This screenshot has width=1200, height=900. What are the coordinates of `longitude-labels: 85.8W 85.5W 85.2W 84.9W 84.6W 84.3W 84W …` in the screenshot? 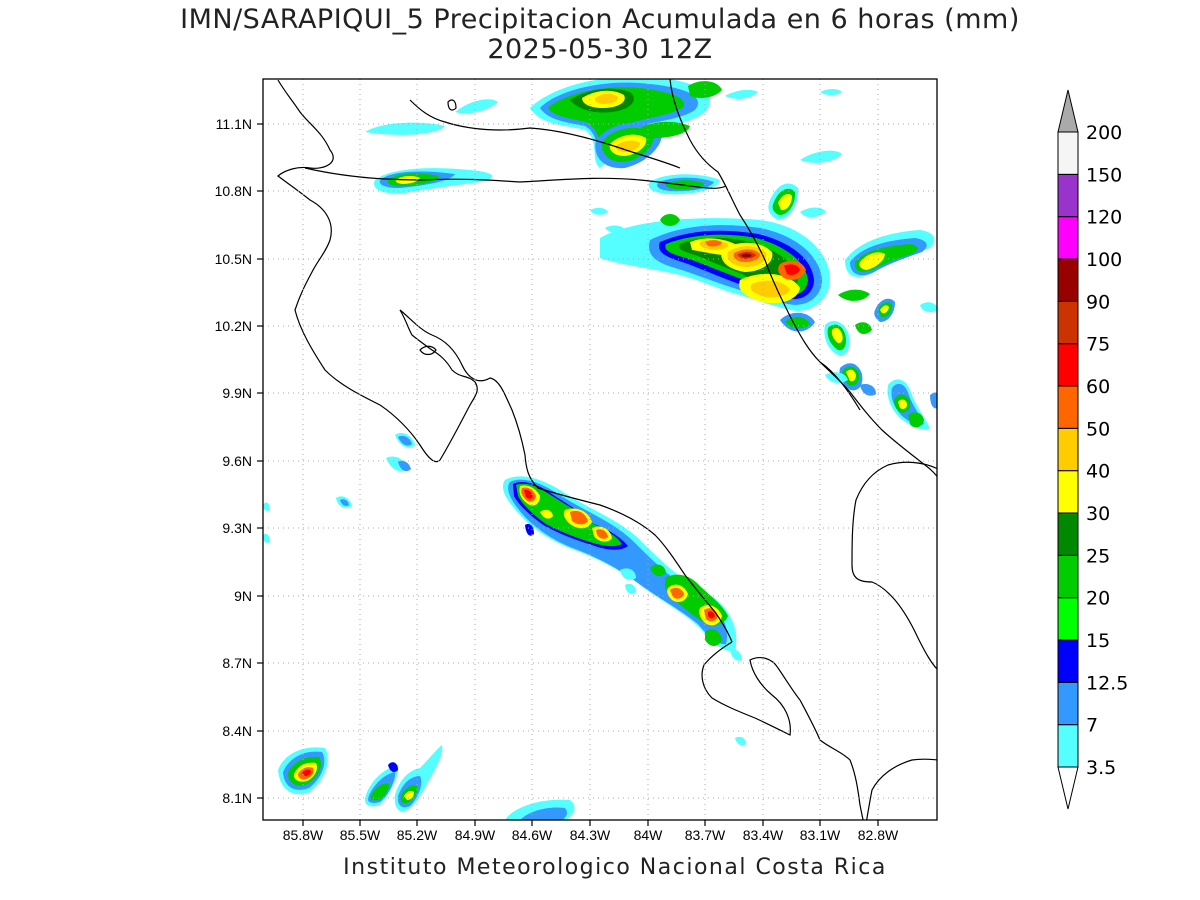 It's located at (591, 835).